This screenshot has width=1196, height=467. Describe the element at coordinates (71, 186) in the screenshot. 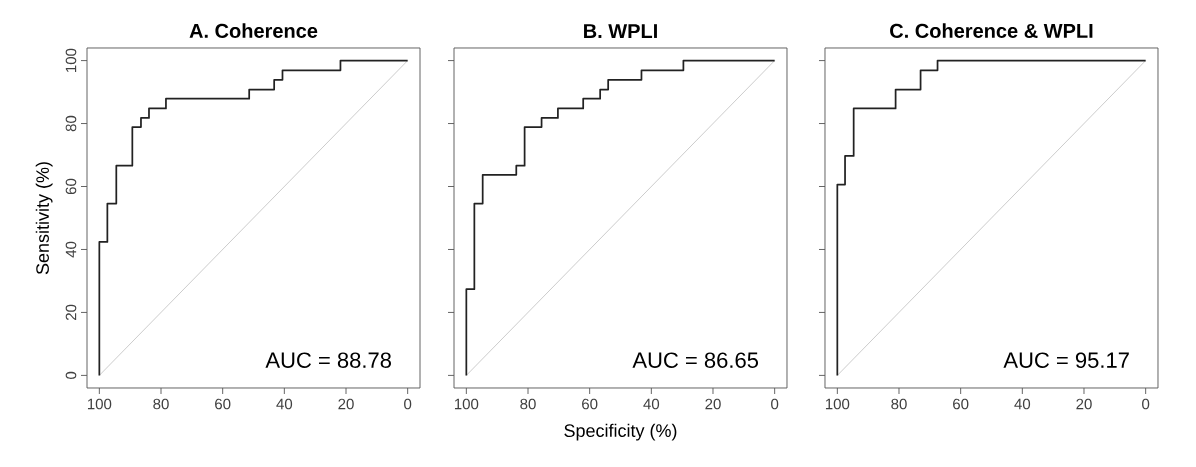

I see `y-tick-label: 60` at that location.